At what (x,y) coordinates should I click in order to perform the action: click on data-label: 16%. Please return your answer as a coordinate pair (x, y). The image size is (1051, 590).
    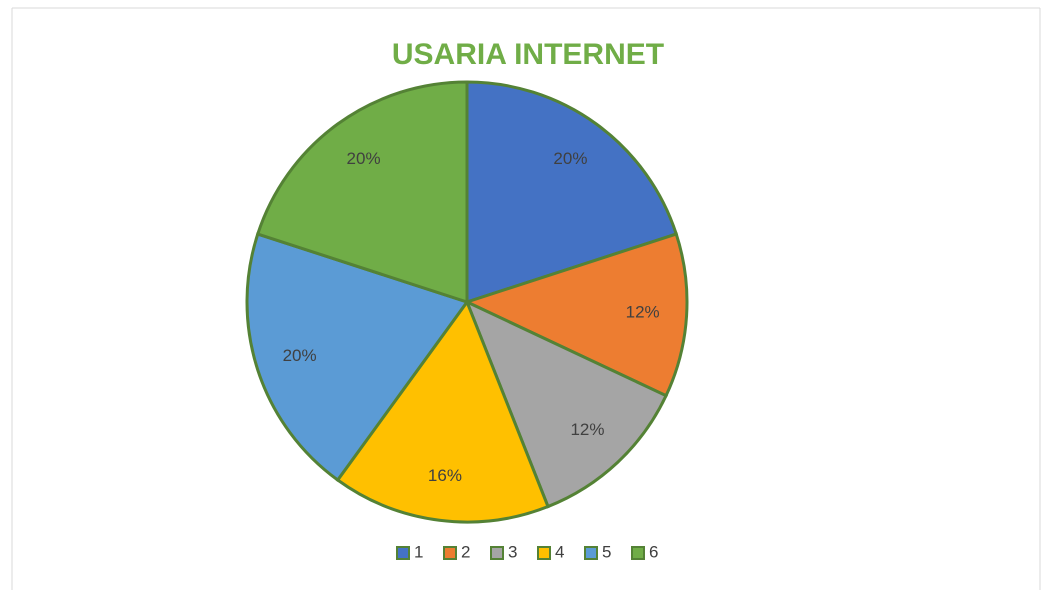
    Looking at the image, I should click on (445, 475).